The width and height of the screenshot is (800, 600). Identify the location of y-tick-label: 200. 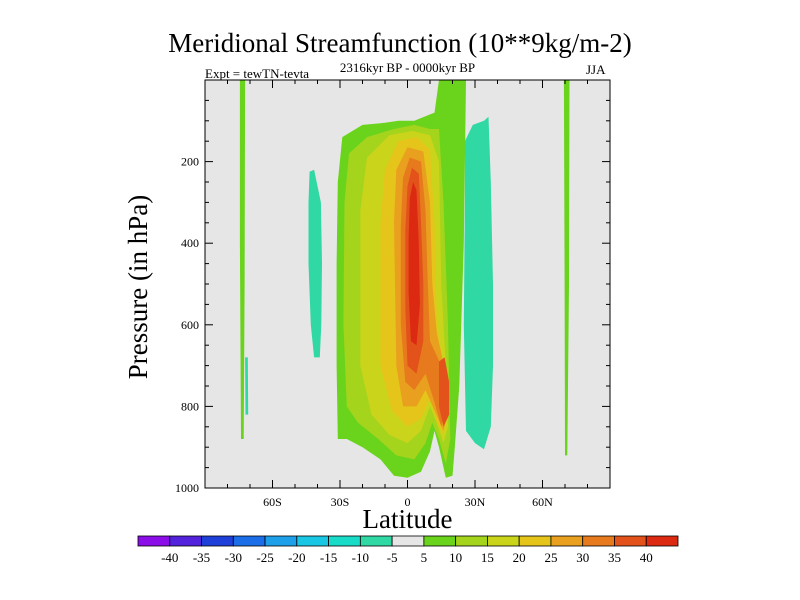
(190, 162).